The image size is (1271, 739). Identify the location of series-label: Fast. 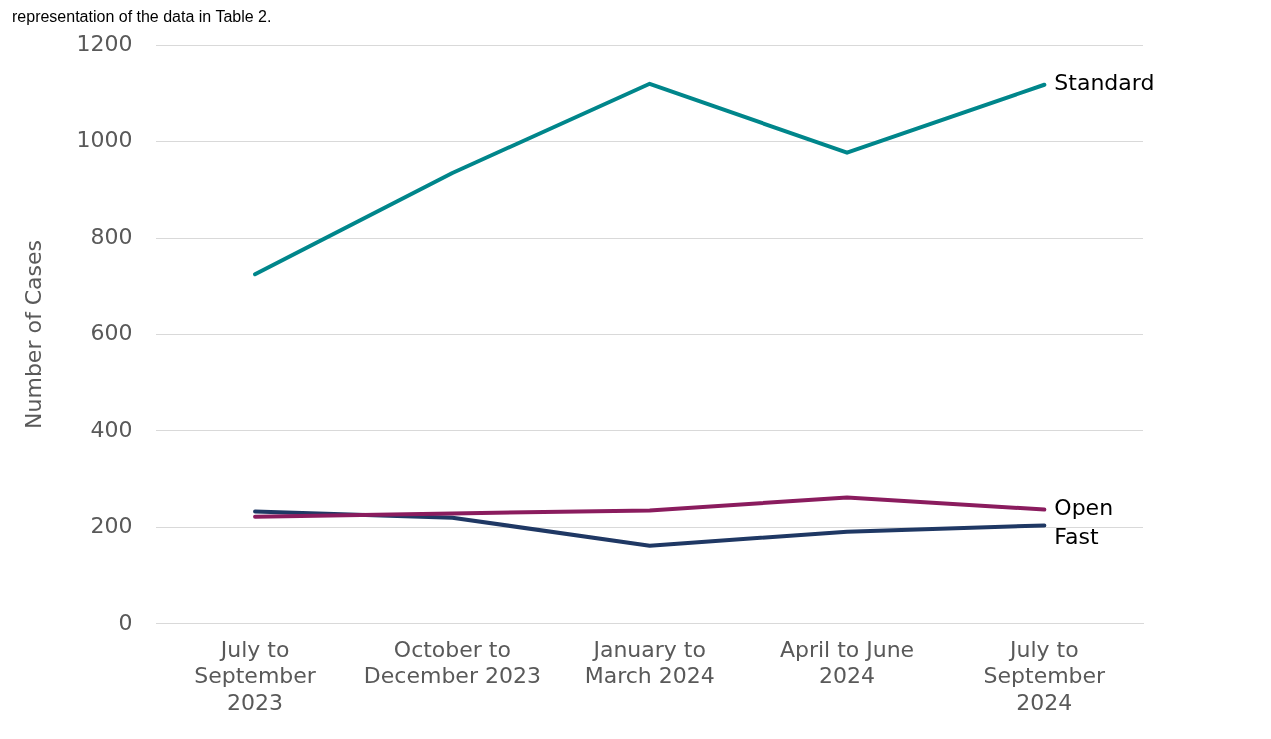
(1076, 537).